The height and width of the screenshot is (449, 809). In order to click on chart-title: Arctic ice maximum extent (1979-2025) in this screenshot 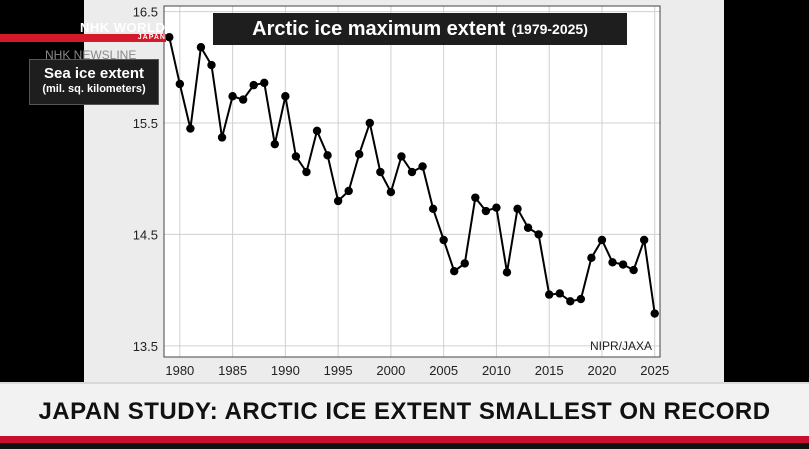, I will do `click(420, 29)`.